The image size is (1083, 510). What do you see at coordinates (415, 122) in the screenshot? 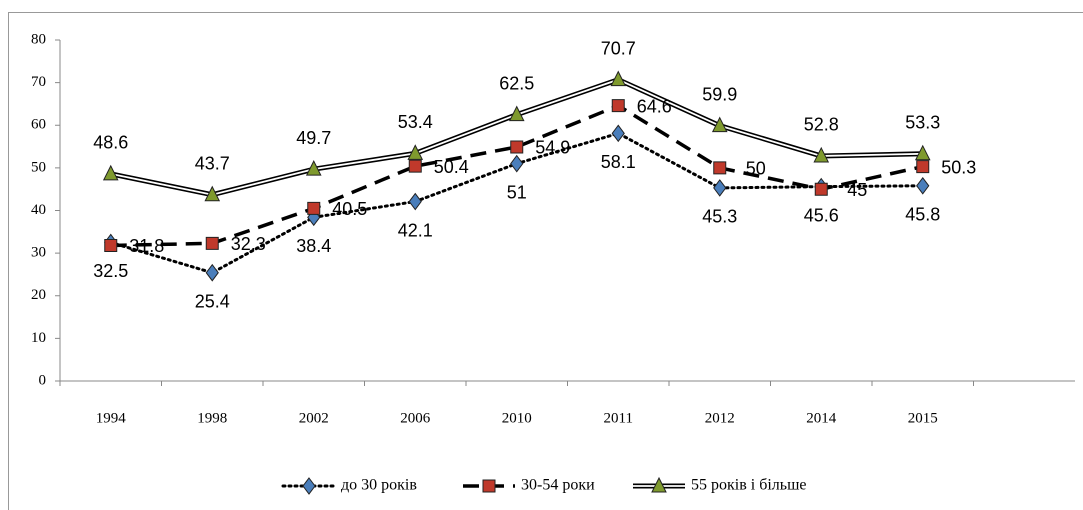
I see `data-label: 53.4` at bounding box center [415, 122].